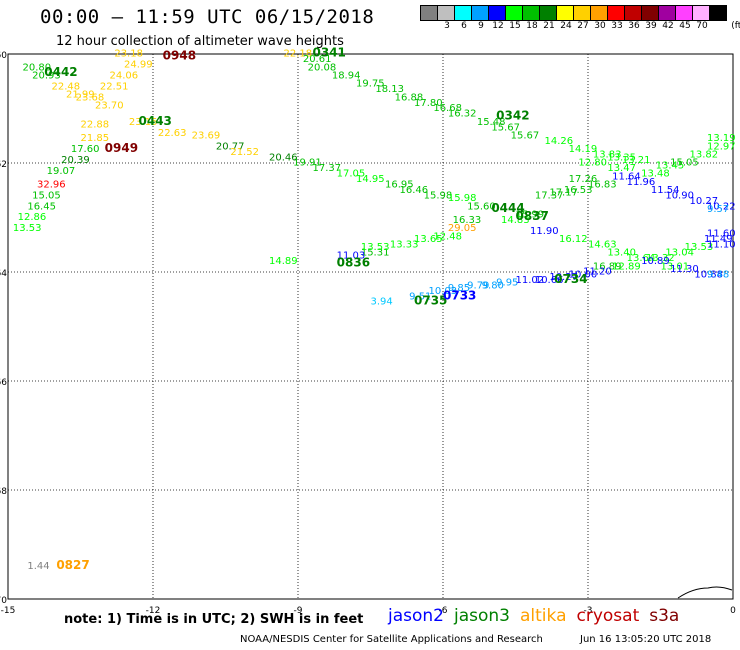  What do you see at coordinates (607, 155) in the screenshot?
I see `wave-height-value: 13.83` at bounding box center [607, 155].